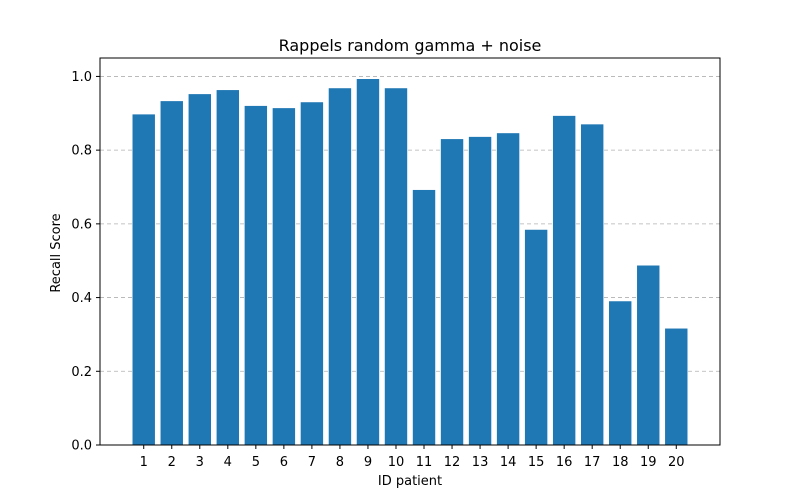  I want to click on y-tick-label: 1.0, so click(81, 77).